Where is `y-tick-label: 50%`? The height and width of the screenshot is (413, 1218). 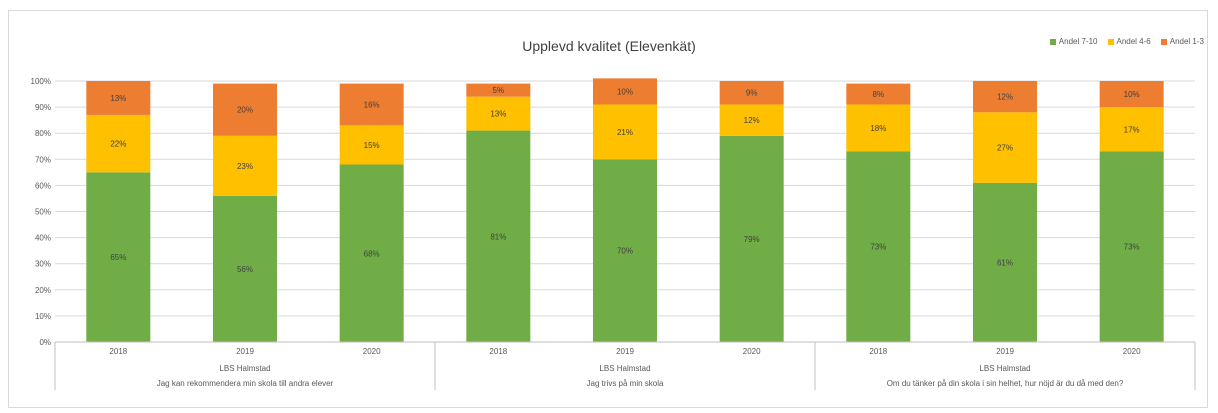
y-tick-label: 50% is located at coordinates (43, 212).